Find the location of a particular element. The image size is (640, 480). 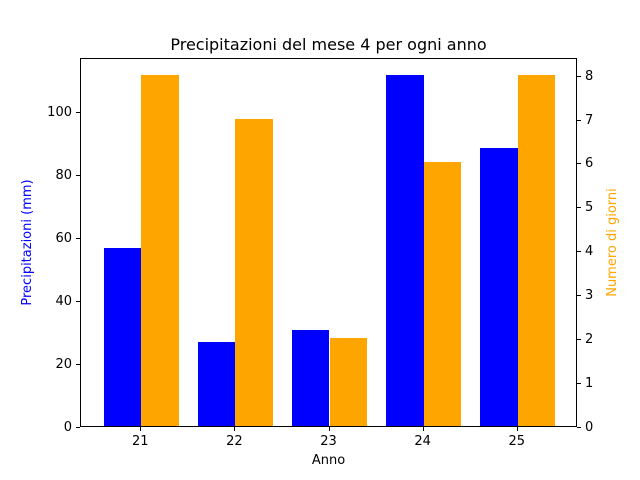

y-tick-label-left-0: 0 is located at coordinates (67, 427).